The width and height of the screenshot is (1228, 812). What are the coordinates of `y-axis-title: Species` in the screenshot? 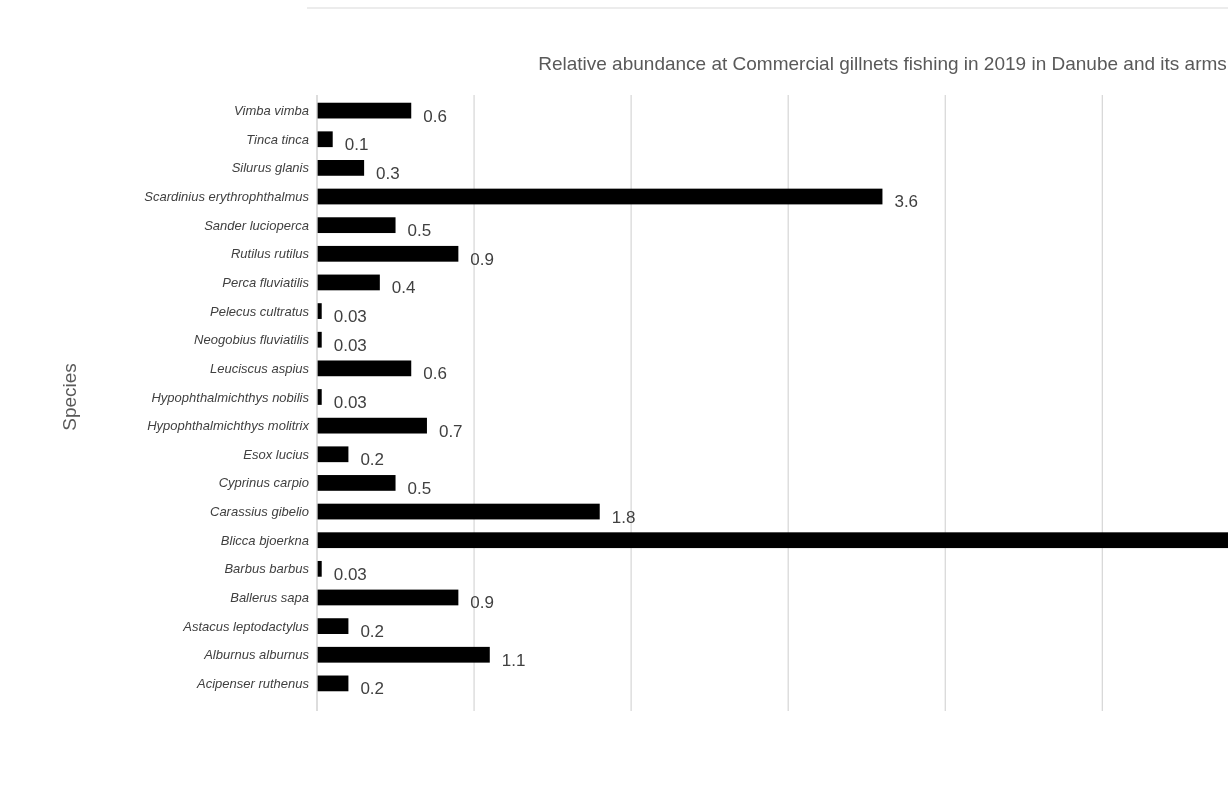 It's located at (69, 397).